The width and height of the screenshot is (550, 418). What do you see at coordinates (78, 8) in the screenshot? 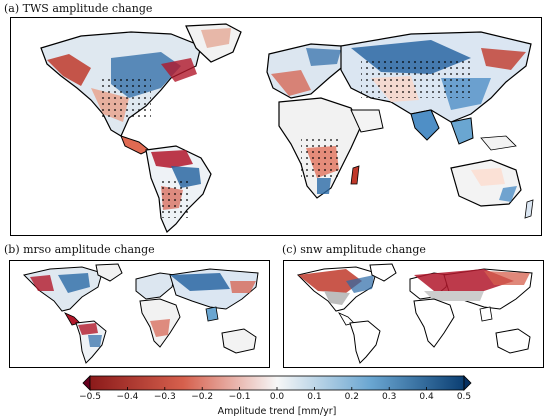
I see `panel-a-title: (a) TWS amplitude change` at bounding box center [78, 8].